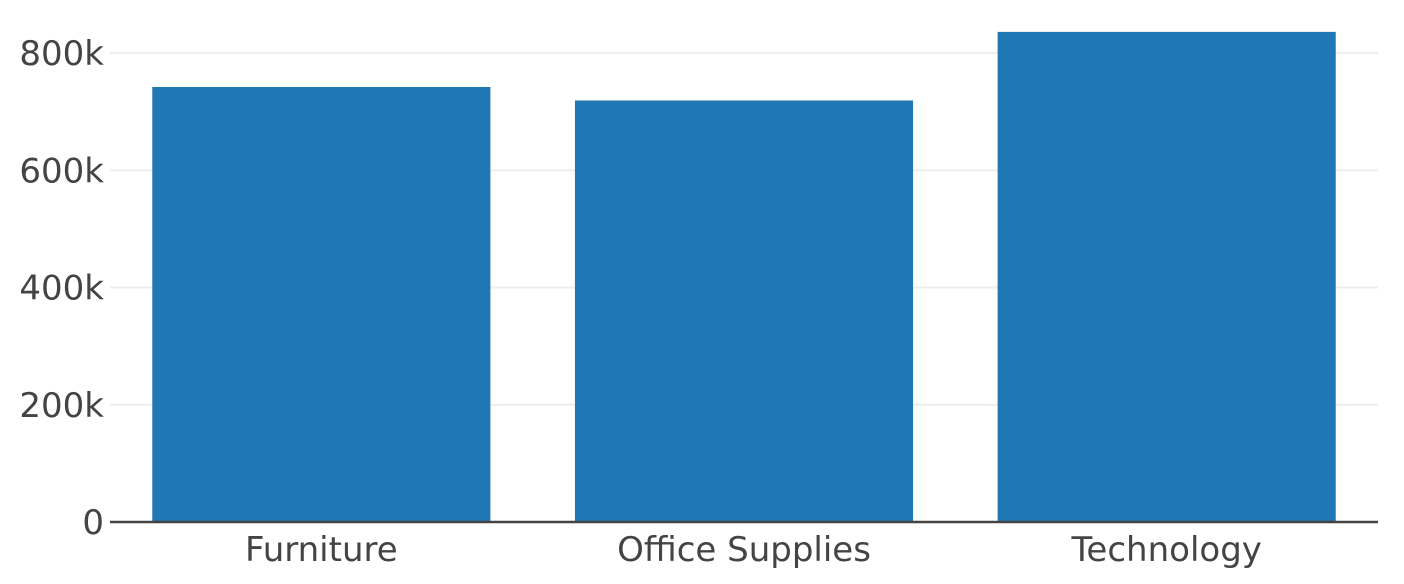 The height and width of the screenshot is (584, 1404). I want to click on y-tick-label: 0, so click(93, 523).